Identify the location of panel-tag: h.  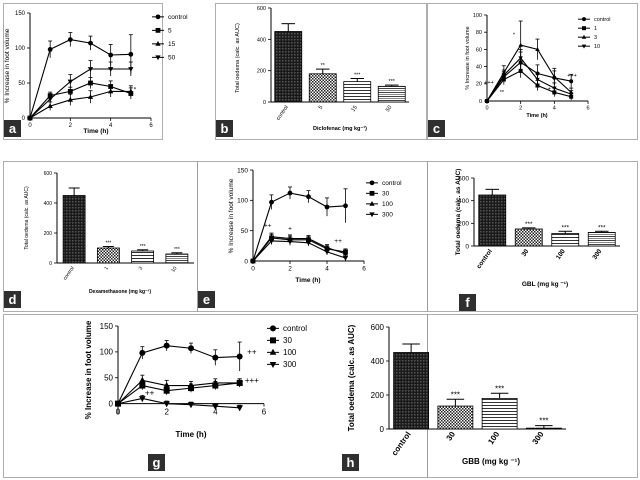
(350, 462).